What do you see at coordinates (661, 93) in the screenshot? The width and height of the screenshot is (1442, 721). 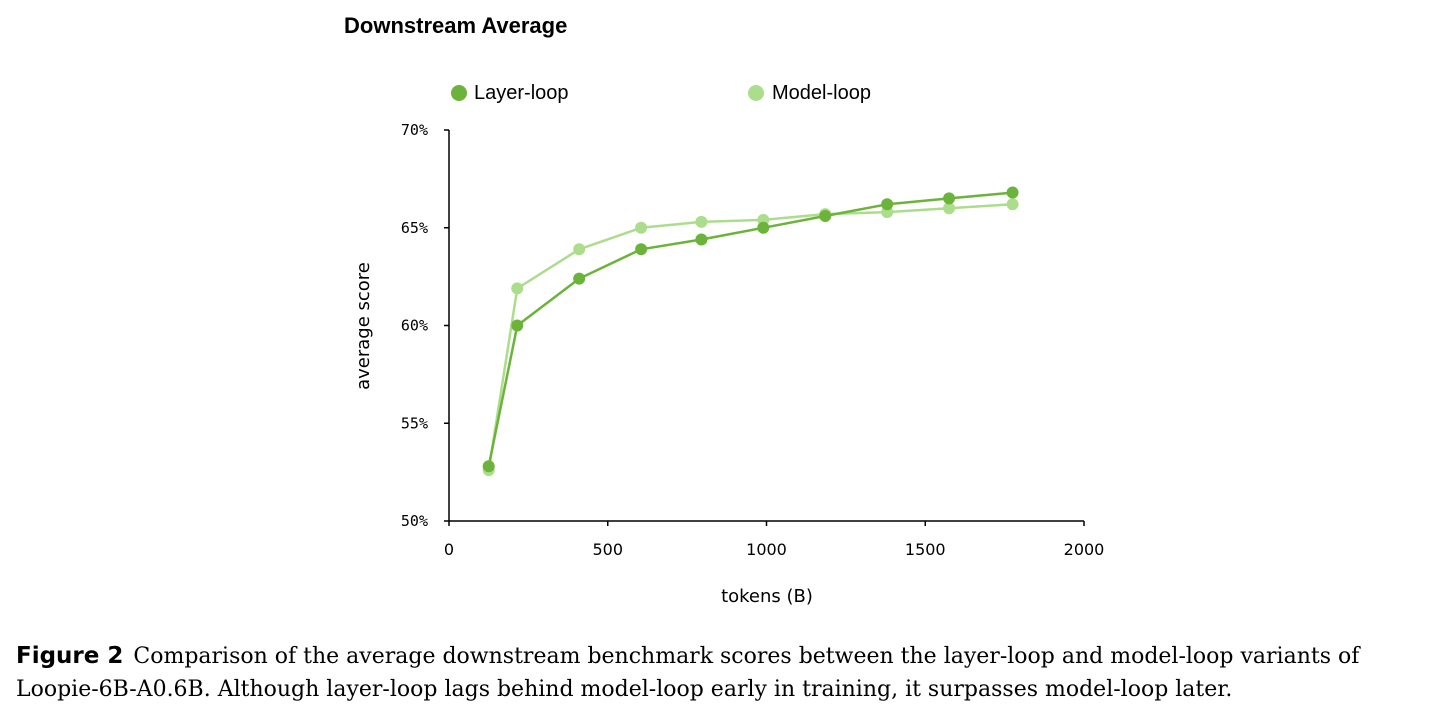 I see `legend: Layer-loop Model-loop` at bounding box center [661, 93].